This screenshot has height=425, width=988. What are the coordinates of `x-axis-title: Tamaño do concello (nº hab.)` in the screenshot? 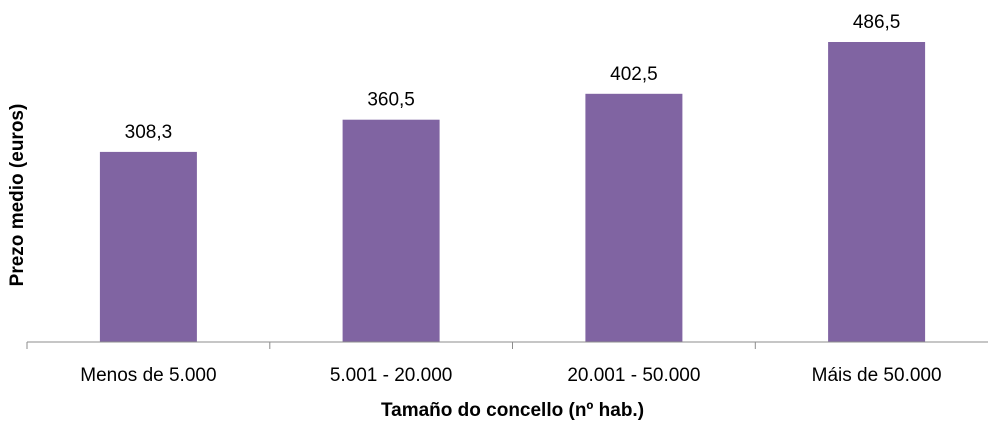 It's located at (512, 410).